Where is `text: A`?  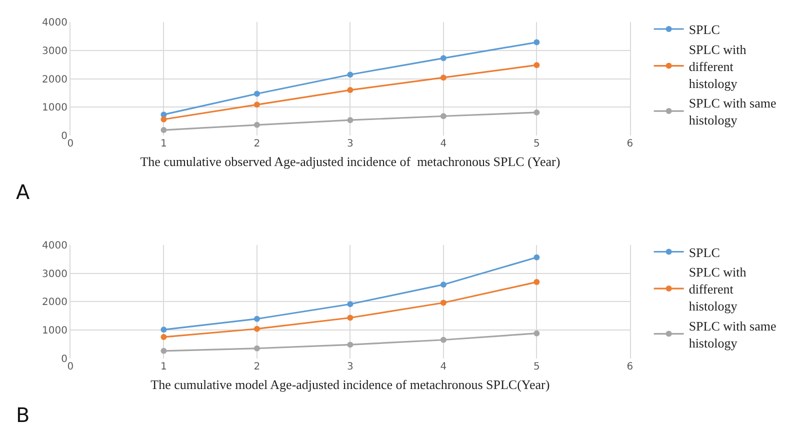 text: A is located at coordinates (23, 192).